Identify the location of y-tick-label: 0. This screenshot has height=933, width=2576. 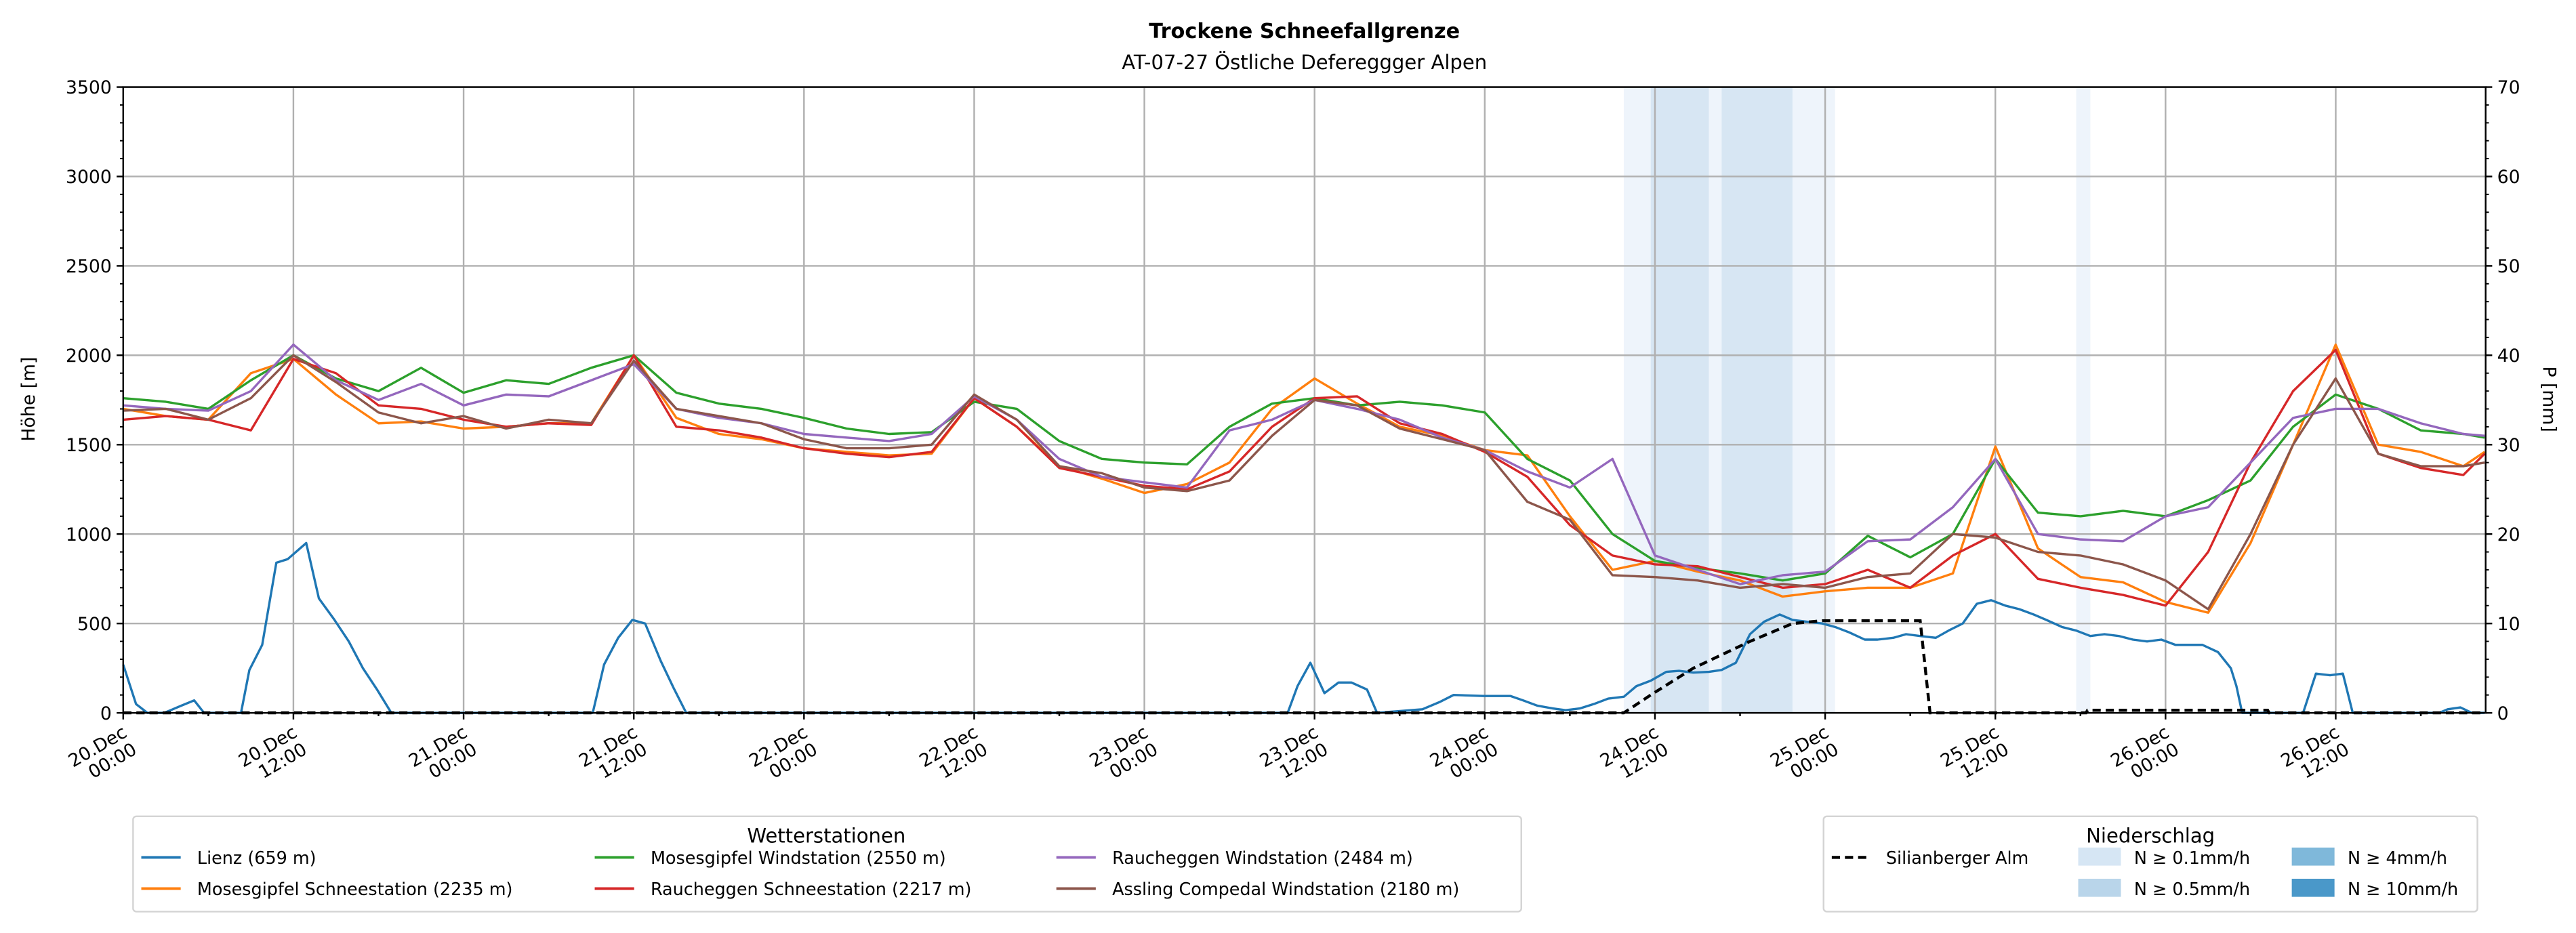
(106, 713).